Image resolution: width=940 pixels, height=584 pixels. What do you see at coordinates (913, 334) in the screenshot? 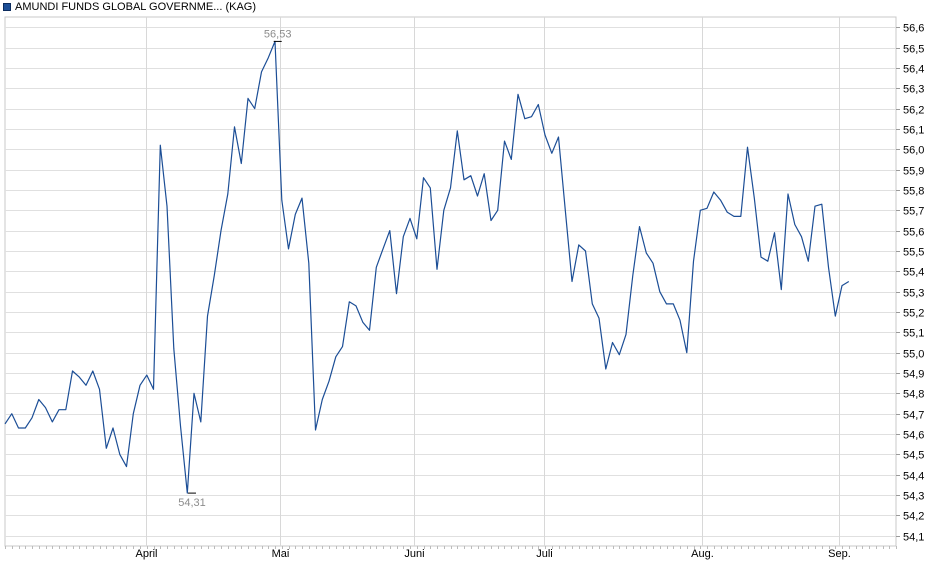
I see `y-tick-label: 55,1` at bounding box center [913, 334].